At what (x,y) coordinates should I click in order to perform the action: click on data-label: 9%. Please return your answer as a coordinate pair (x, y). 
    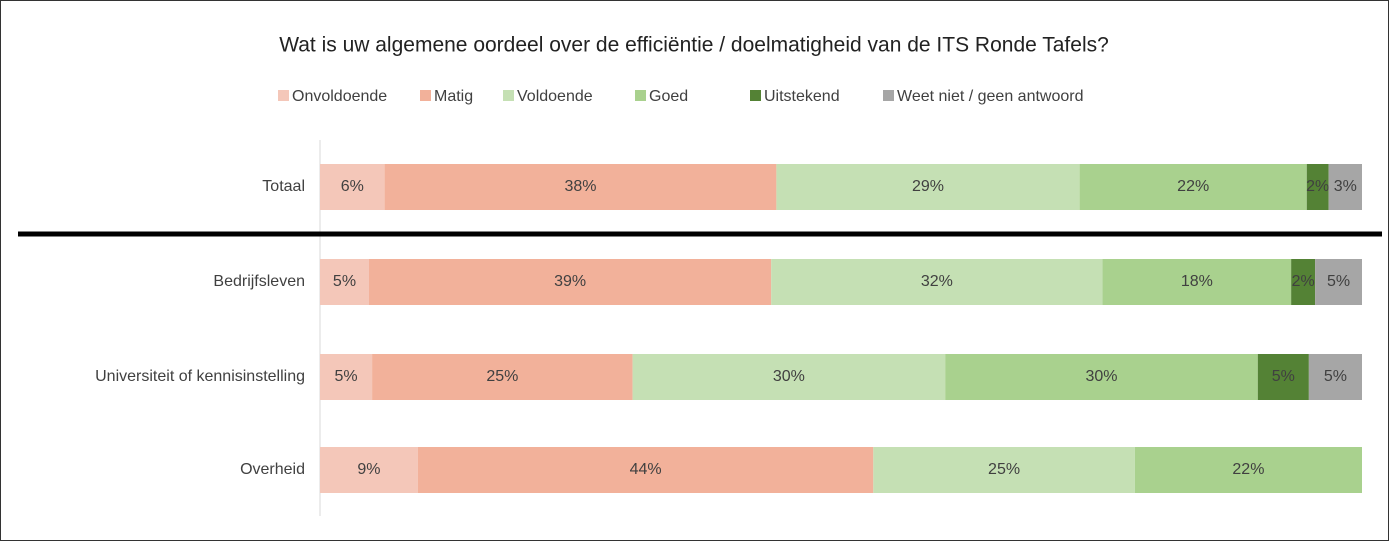
    Looking at the image, I should click on (368, 469).